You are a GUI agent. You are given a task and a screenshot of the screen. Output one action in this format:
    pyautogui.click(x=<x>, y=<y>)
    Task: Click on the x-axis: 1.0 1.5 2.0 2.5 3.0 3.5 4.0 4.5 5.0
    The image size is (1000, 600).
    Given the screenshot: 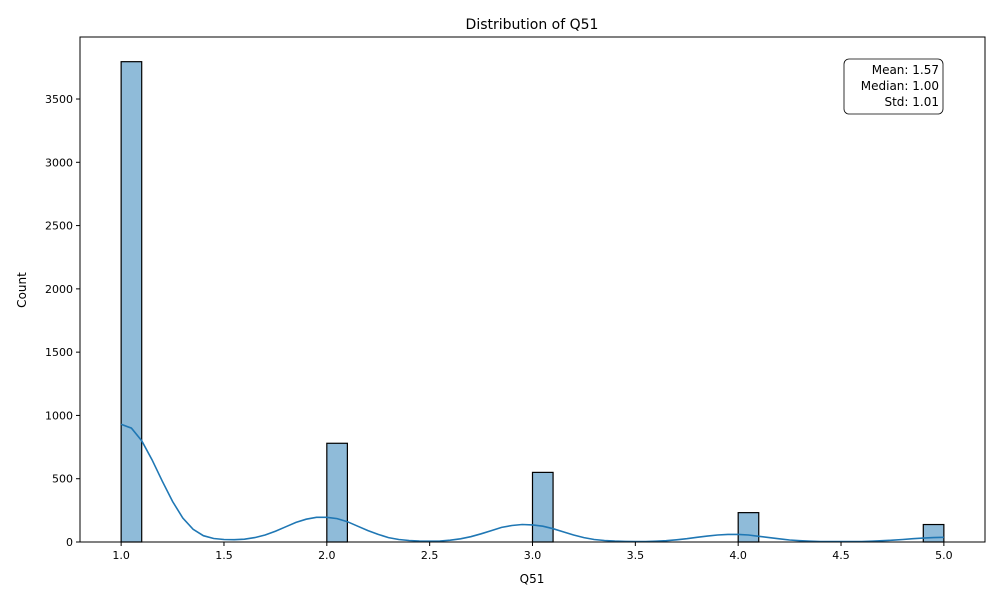 What is the action you would take?
    pyautogui.click(x=532, y=552)
    